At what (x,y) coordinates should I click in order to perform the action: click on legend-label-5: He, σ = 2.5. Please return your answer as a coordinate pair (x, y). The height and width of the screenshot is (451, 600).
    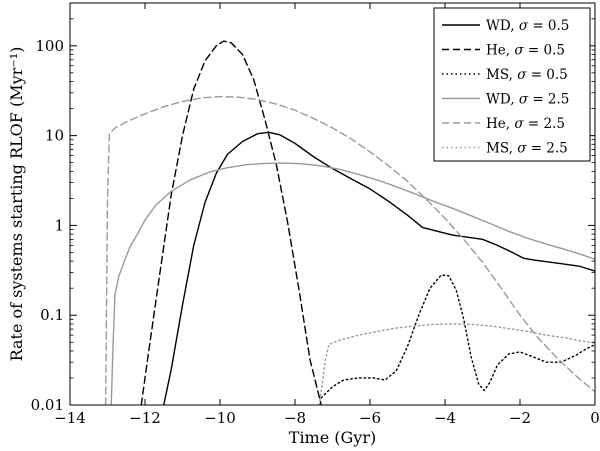
    Looking at the image, I should click on (525, 124).